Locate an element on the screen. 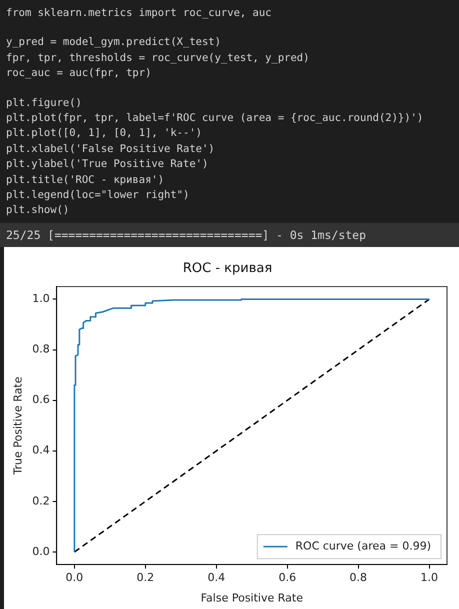 The height and width of the screenshot is (609, 459). x-tick-label: 0.6 is located at coordinates (287, 577).